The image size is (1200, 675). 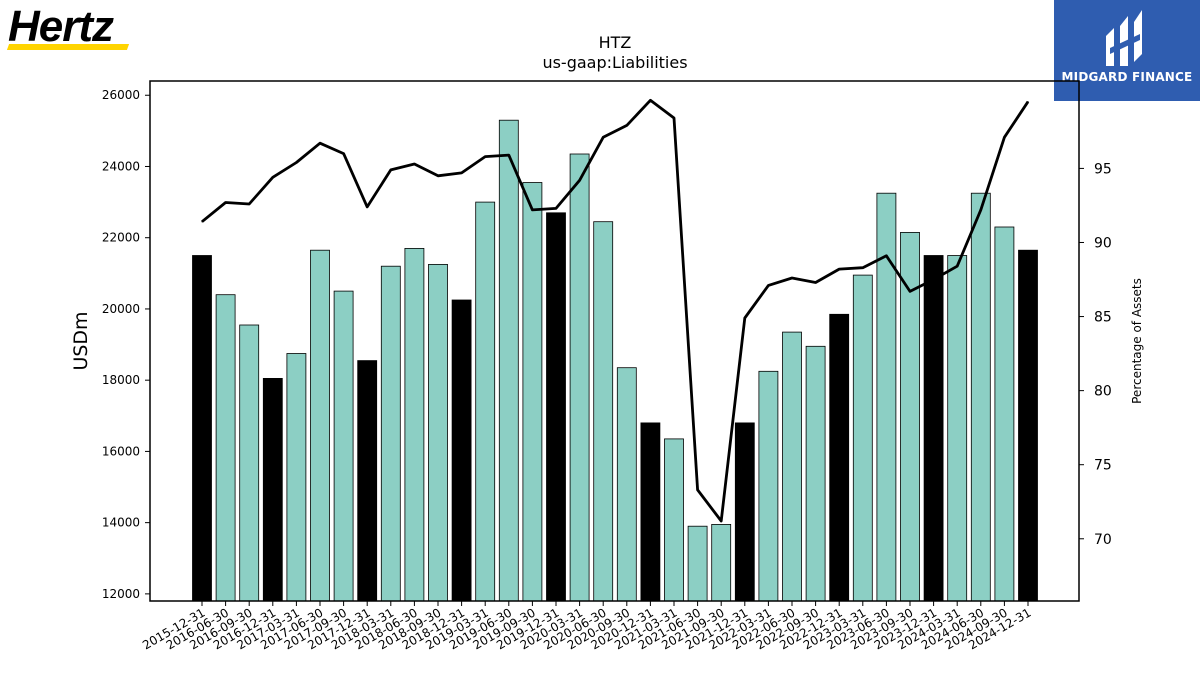 I want to click on y2-tick-label: 80, so click(x=1103, y=392).